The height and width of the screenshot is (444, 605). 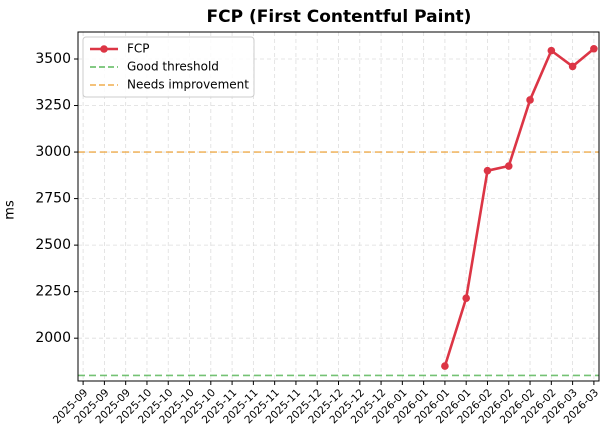 I want to click on y-axis-label: ms, so click(x=10, y=210).